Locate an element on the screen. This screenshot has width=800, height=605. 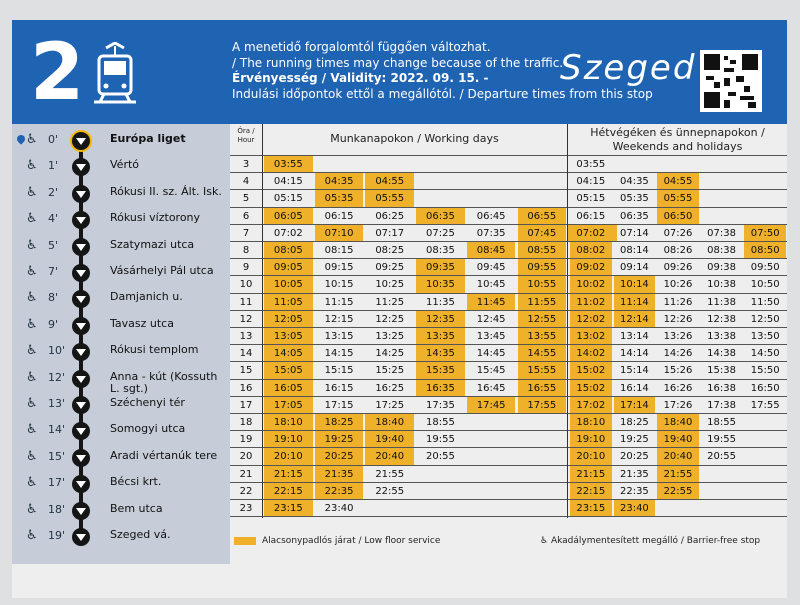
stop-row: ♿ 4' Rókusi víztorony is located at coordinates (121, 220).